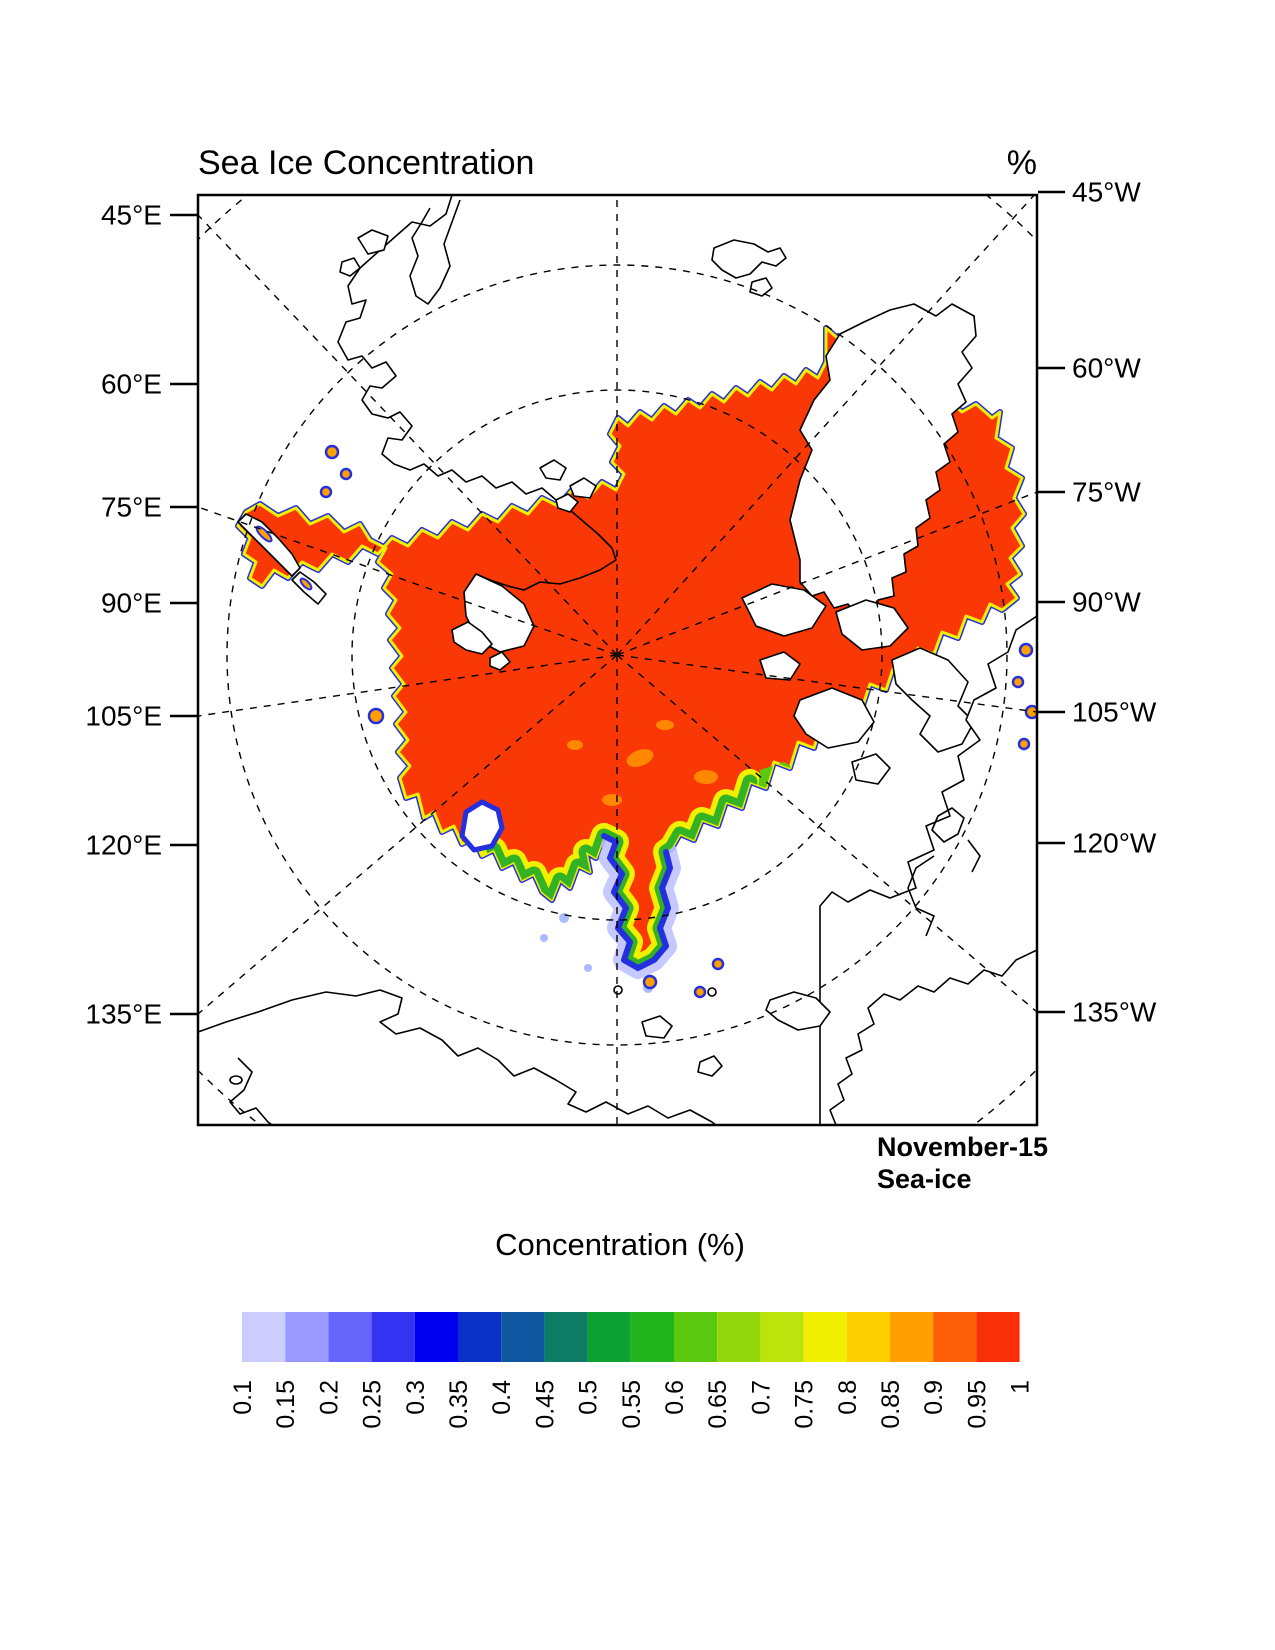  Describe the element at coordinates (872, 625) in the screenshot. I see `island-devon` at that location.